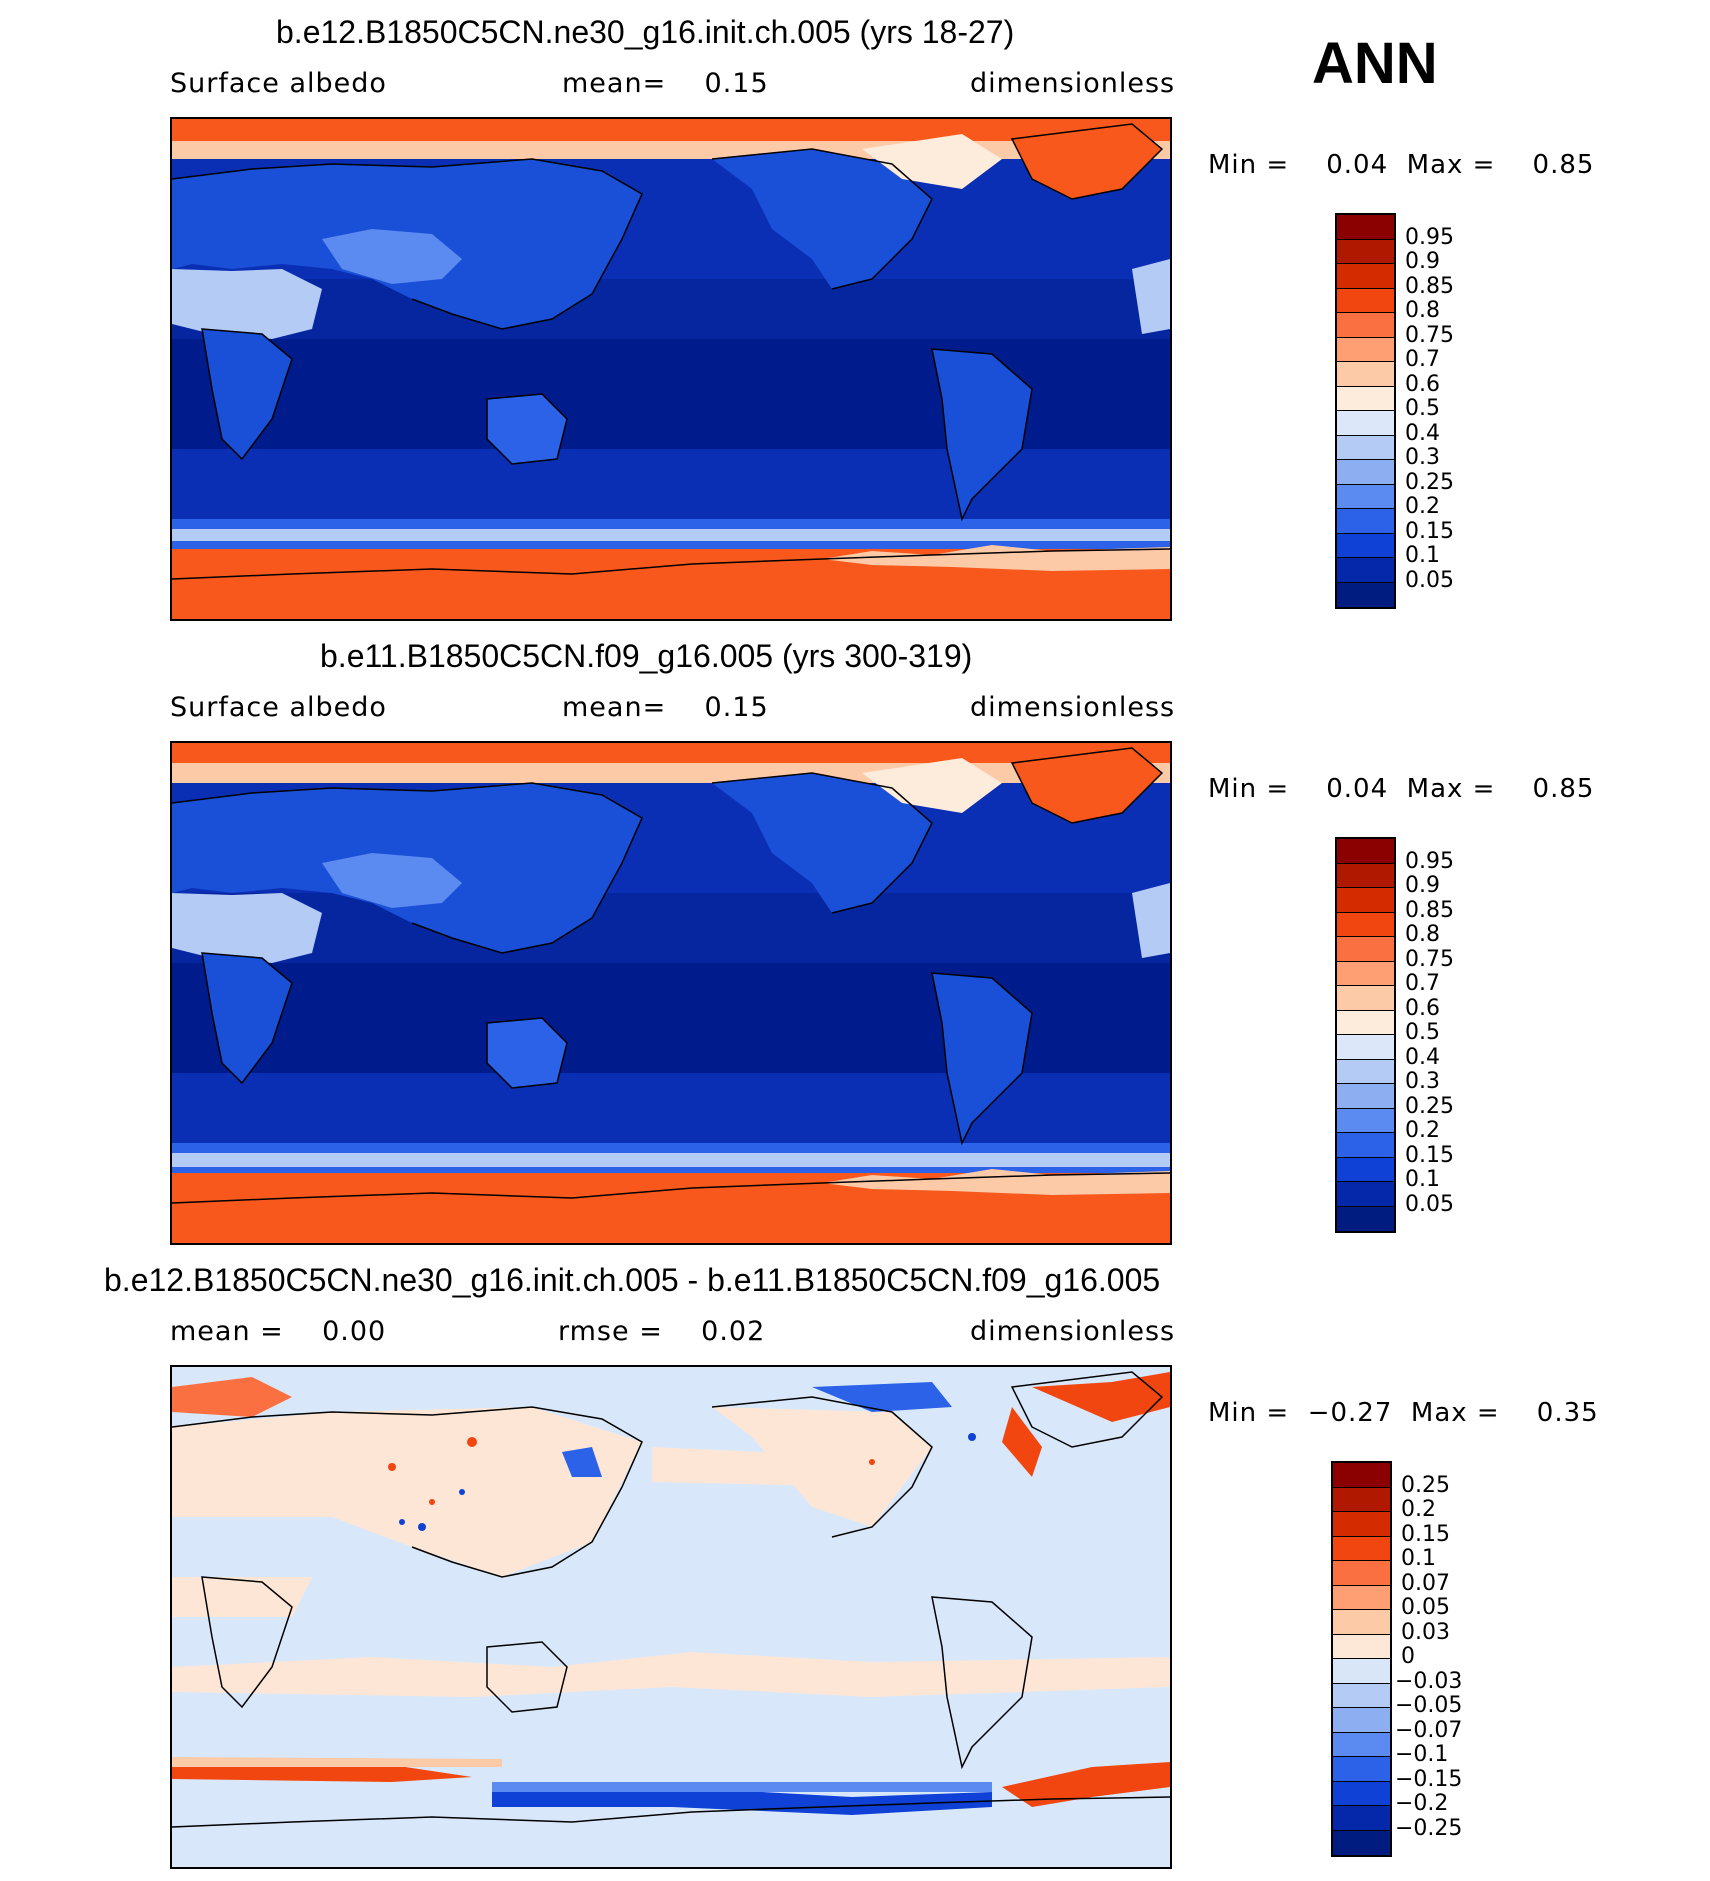  I want to click on colorbar-tick-label: −0.05, so click(1429, 1705).